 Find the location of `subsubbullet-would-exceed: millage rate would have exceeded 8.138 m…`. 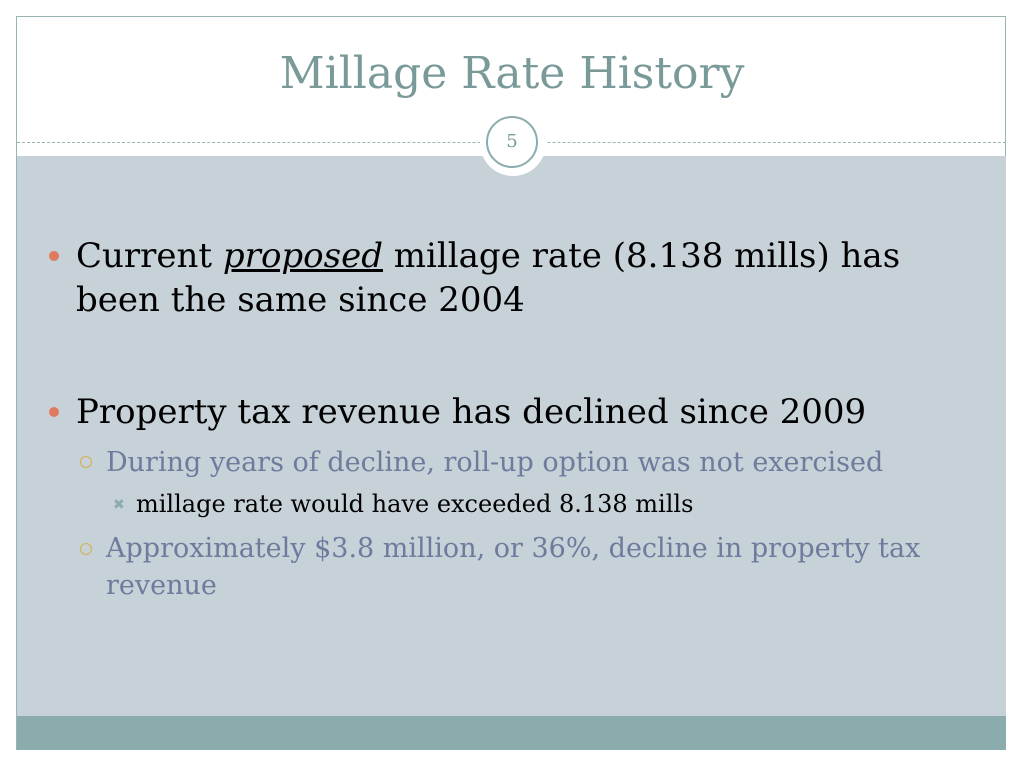

subsubbullet-would-exceed: millage rate would have exceeded 8.138 m… is located at coordinates (415, 504).